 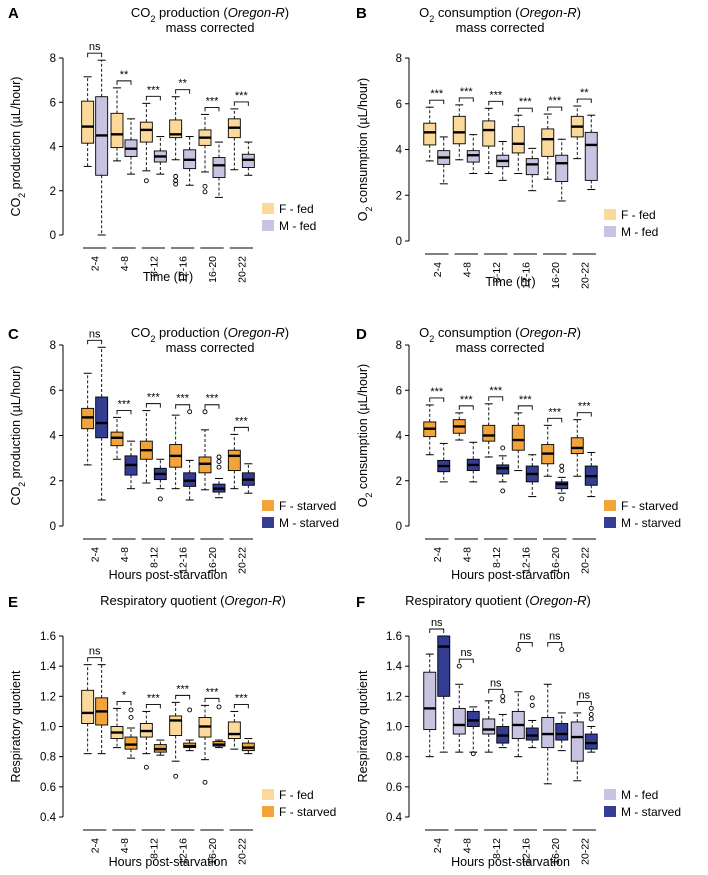 I want to click on x-axis-label: Hours post-starvation, so click(x=168, y=862).